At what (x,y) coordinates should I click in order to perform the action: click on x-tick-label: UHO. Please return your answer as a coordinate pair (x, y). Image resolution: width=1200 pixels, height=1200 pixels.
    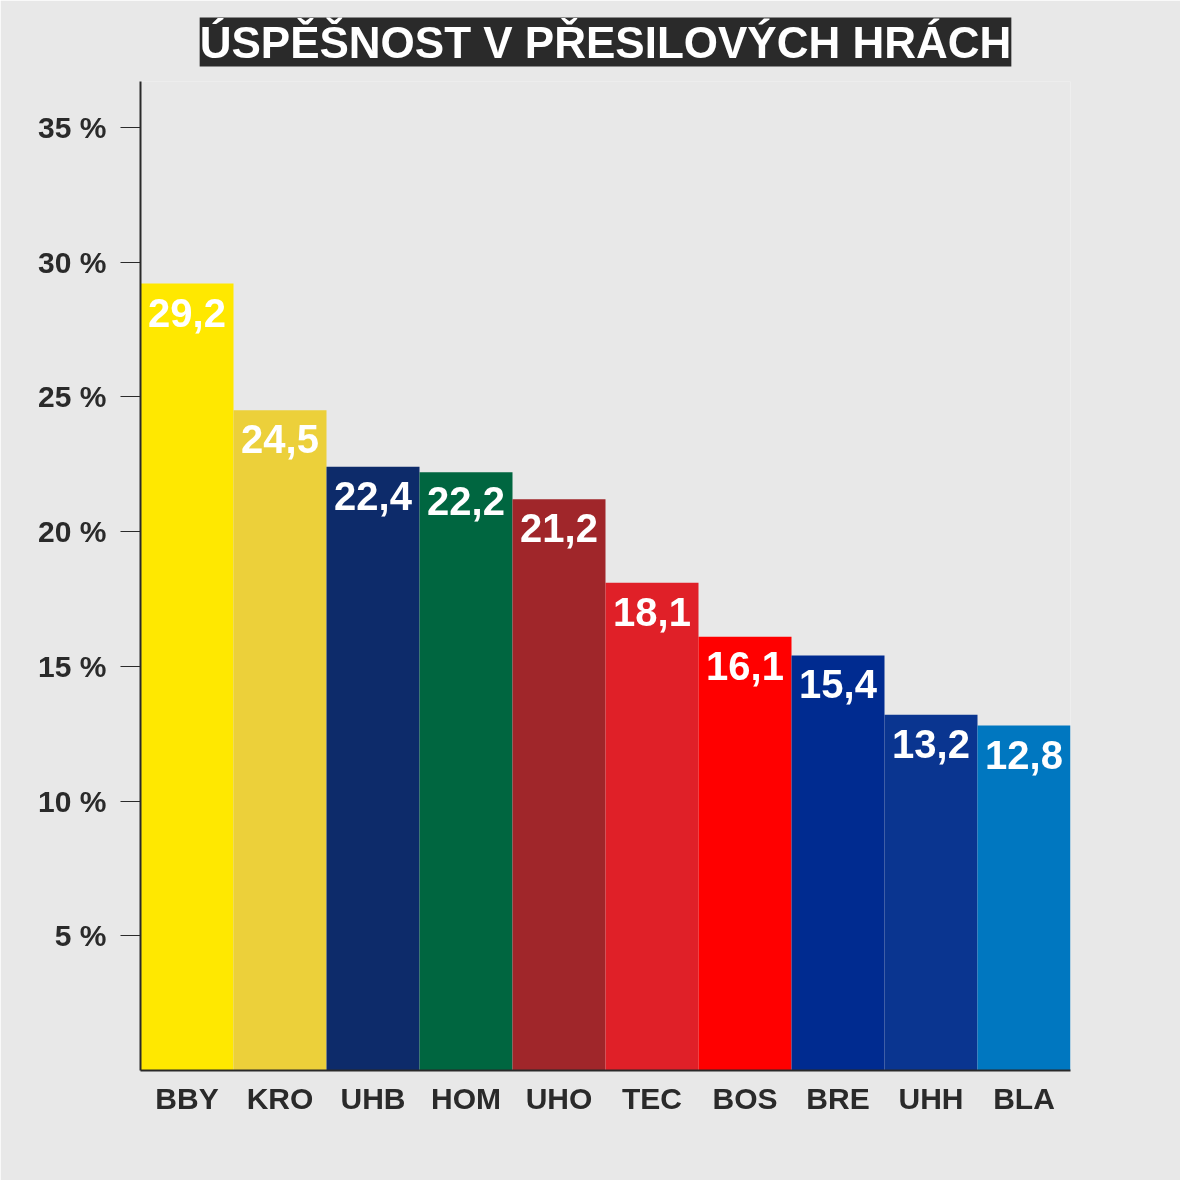
    Looking at the image, I should click on (559, 1098).